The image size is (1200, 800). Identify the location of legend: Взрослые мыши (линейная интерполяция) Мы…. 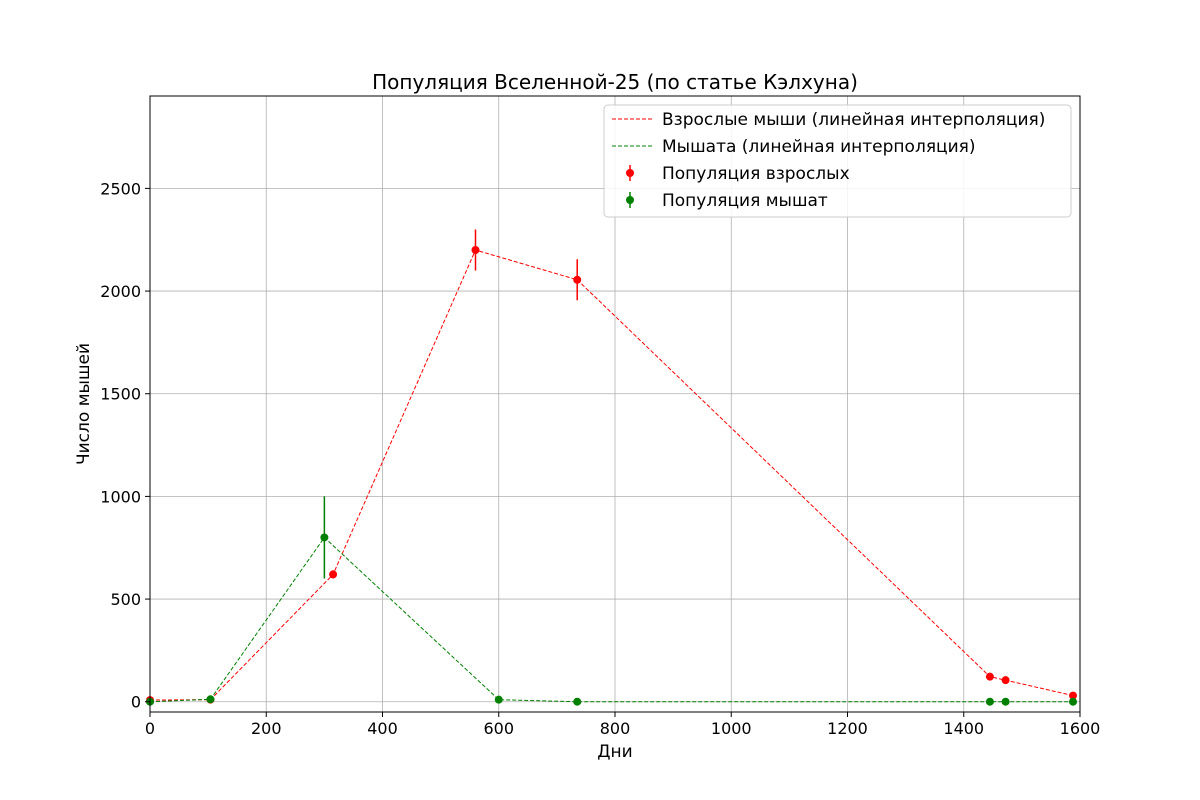
(837, 161).